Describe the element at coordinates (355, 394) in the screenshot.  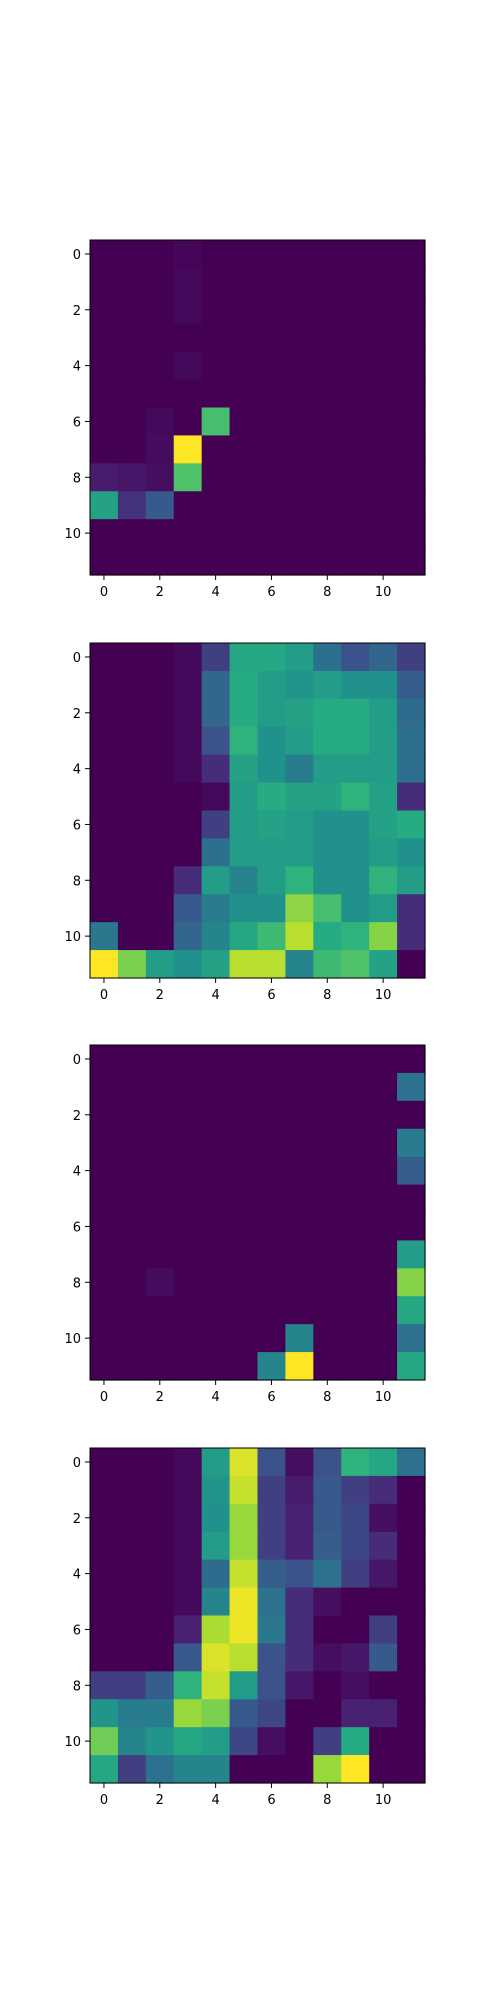
I see `heatmap-cell-r5-c9` at that location.